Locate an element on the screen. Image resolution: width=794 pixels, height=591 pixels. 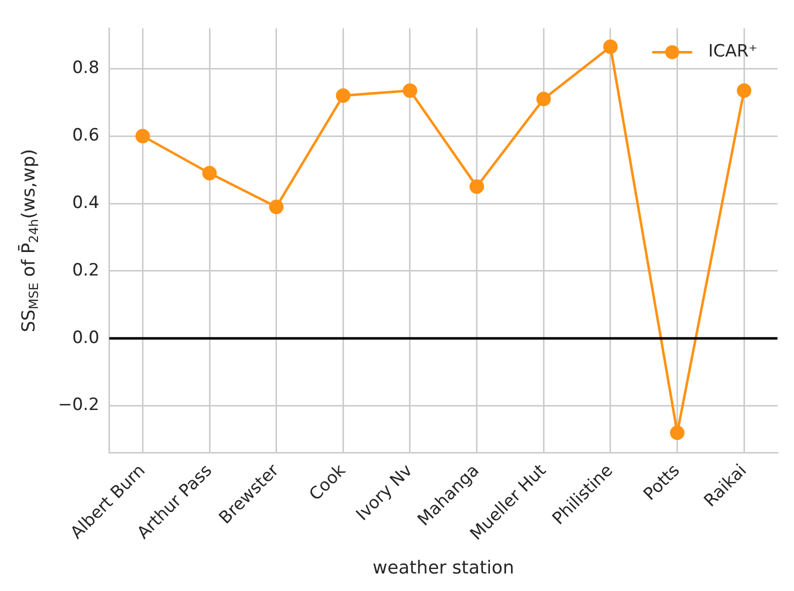
y-tick-label: 0.0 is located at coordinates (86, 338).